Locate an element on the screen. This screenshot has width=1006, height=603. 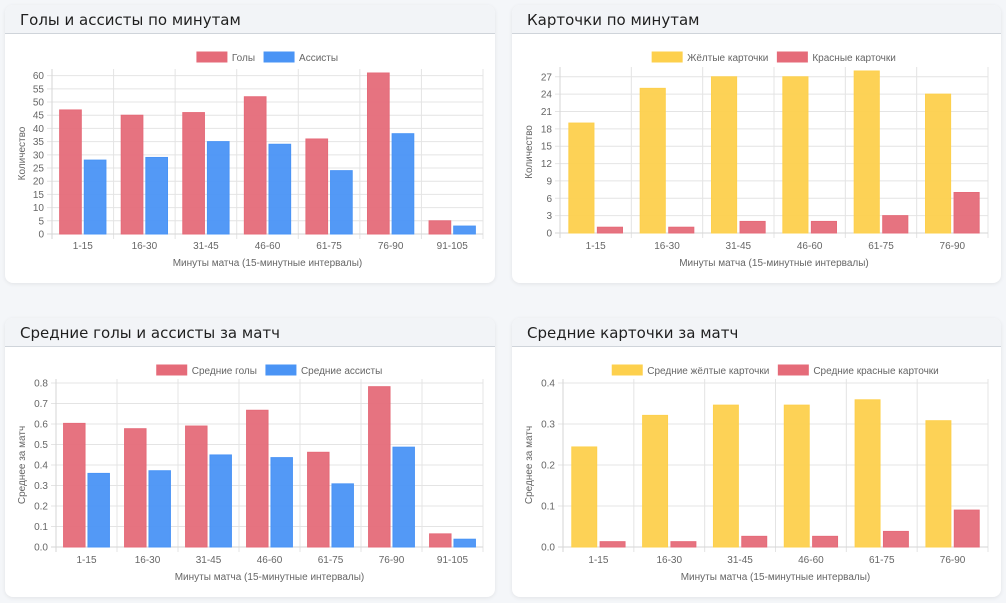
legend: Голы Ассисты is located at coordinates (267, 57).